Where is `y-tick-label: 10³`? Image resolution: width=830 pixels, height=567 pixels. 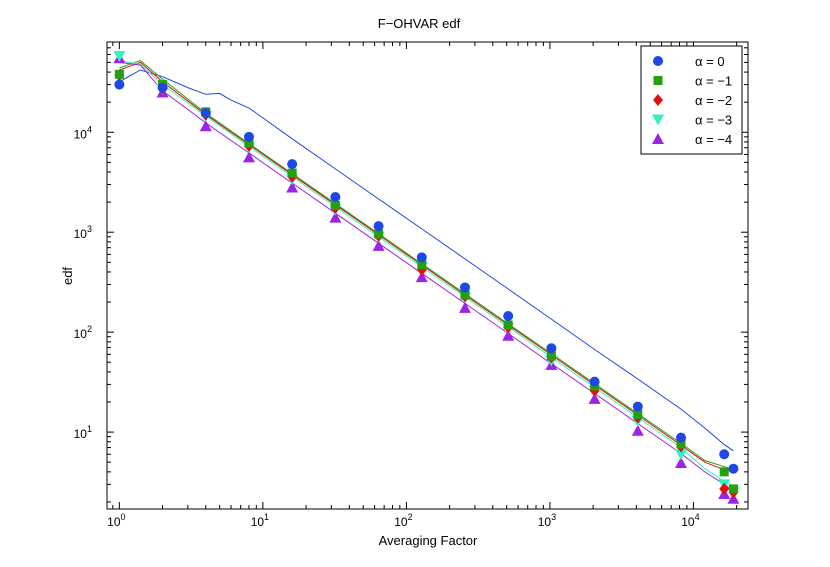
y-tick-label: 10³ is located at coordinates (83, 232).